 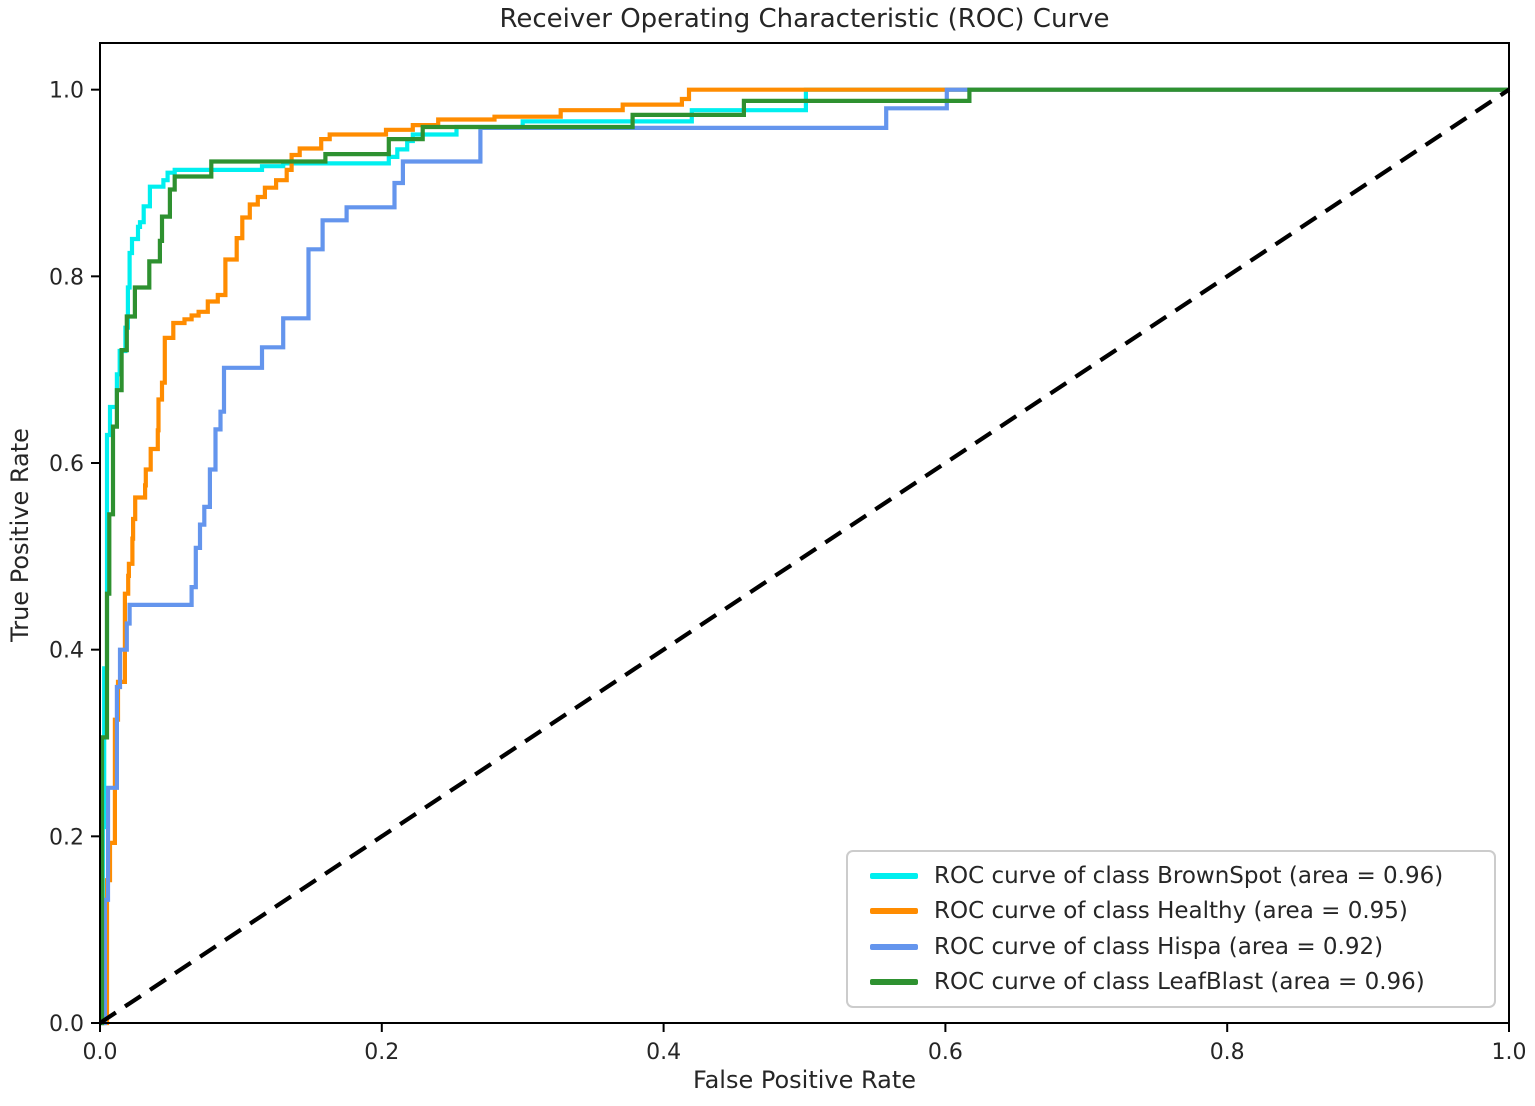 I want to click on x-tick-label: 0.0, so click(x=100, y=1052).